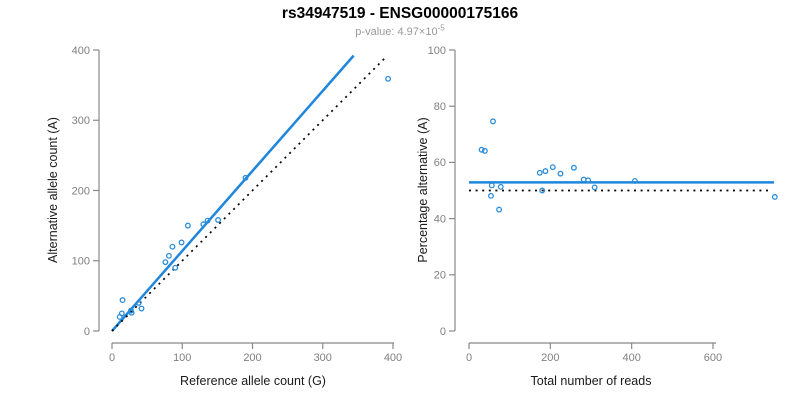  I want to click on y-tick-label: 300, so click(81, 121).